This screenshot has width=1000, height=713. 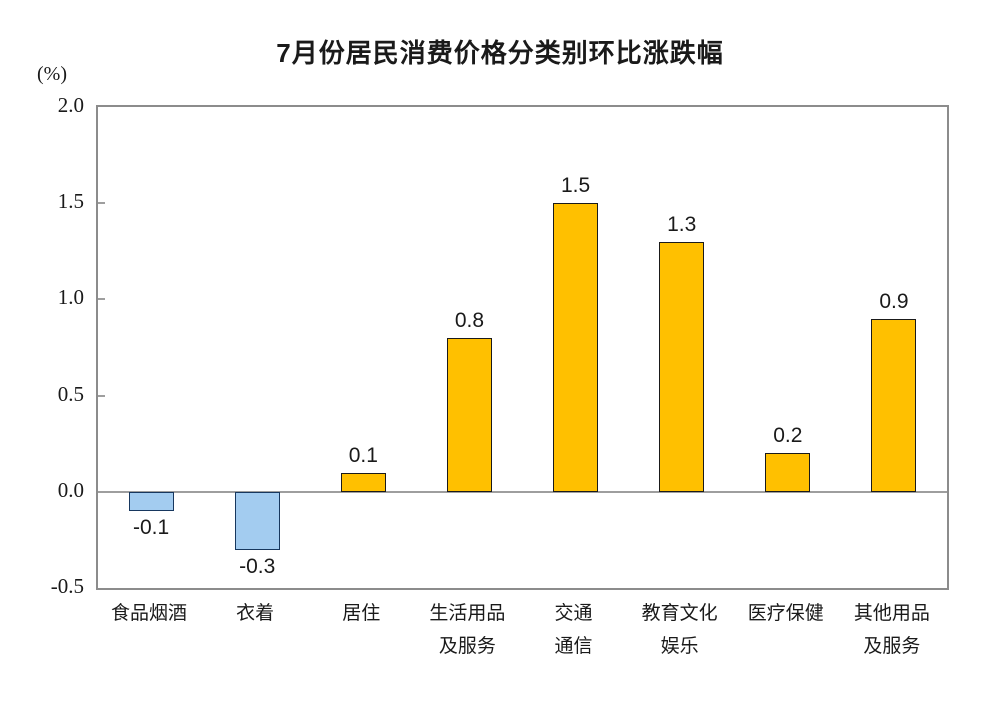 What do you see at coordinates (576, 347) in the screenshot?
I see `bar-交通通信` at bounding box center [576, 347].